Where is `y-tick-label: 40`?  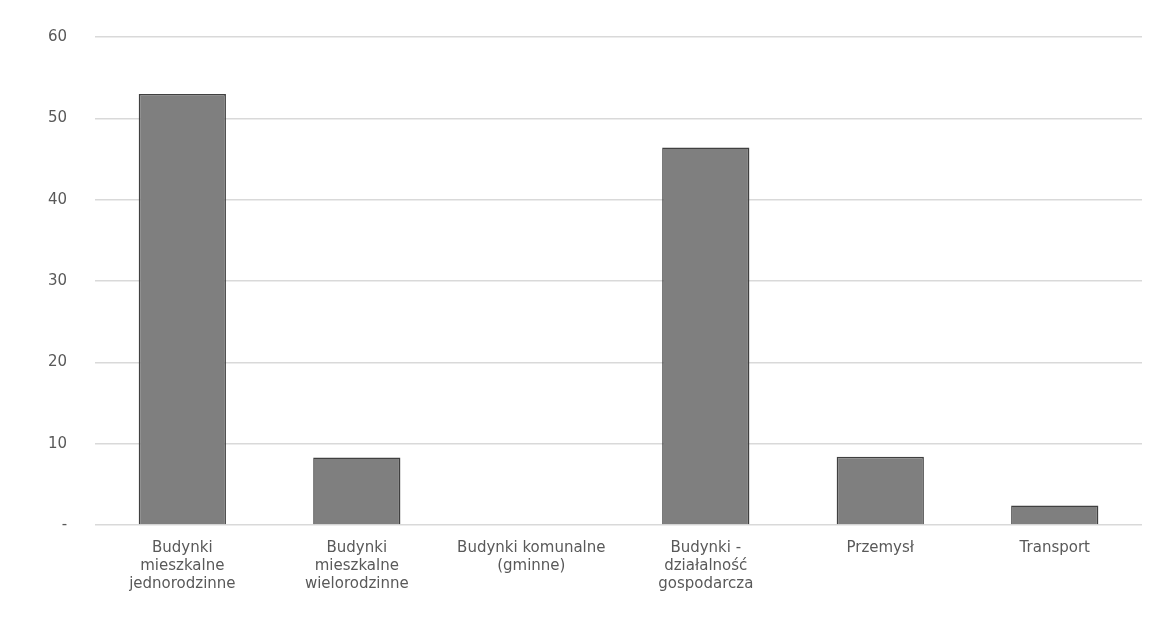 y-tick-label: 40 is located at coordinates (57, 198).